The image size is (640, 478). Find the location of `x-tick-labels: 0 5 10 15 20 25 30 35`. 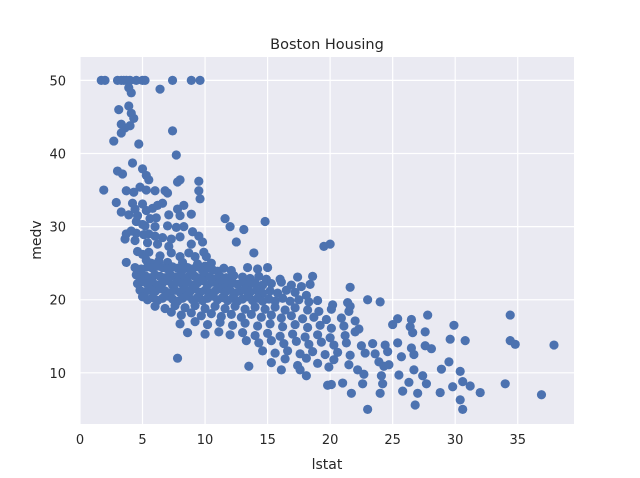

x-tick-labels: 0 5 10 15 20 25 30 35 is located at coordinates (301, 440).